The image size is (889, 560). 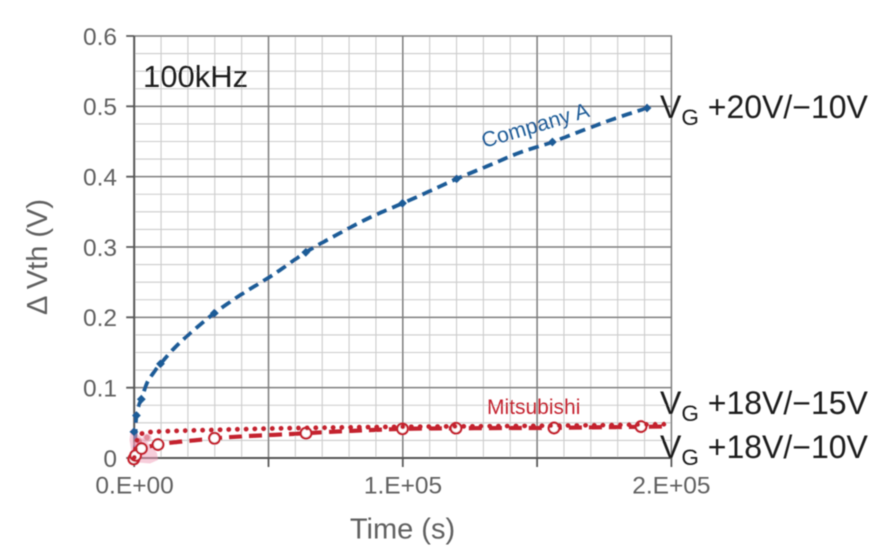 I want to click on svg-text: Time (s), so click(x=402, y=530).